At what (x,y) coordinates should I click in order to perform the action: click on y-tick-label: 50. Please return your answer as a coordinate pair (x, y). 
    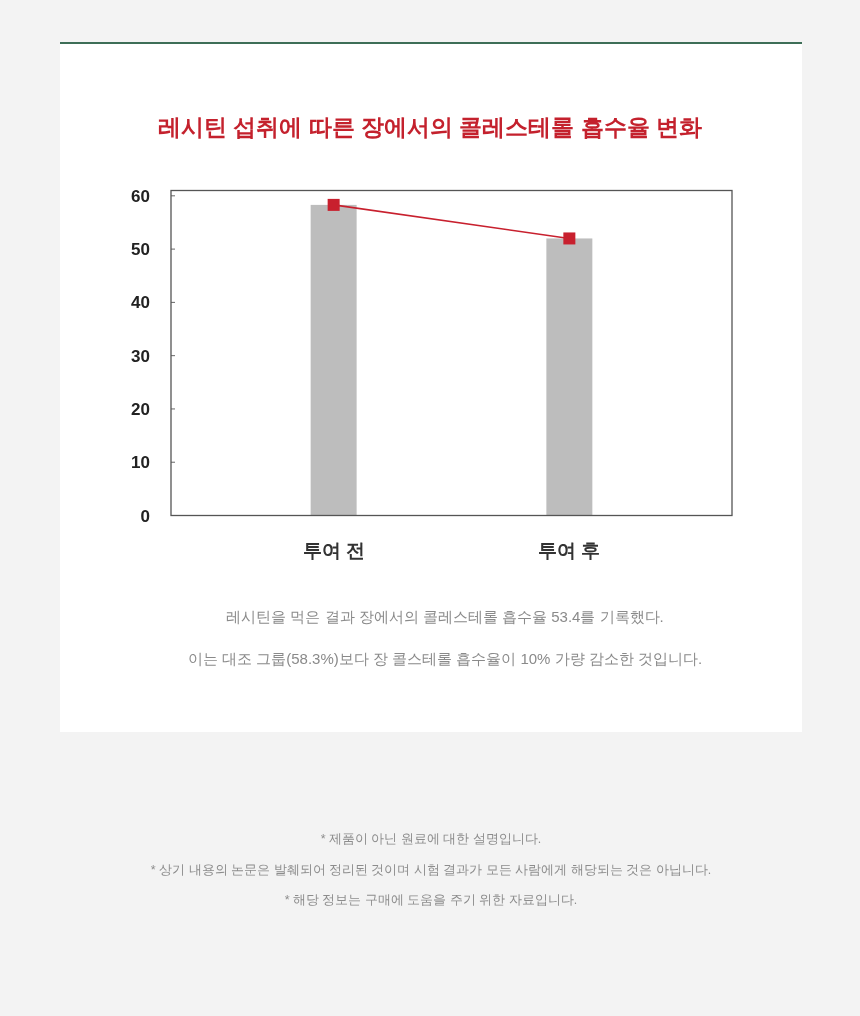
    Looking at the image, I should click on (140, 250).